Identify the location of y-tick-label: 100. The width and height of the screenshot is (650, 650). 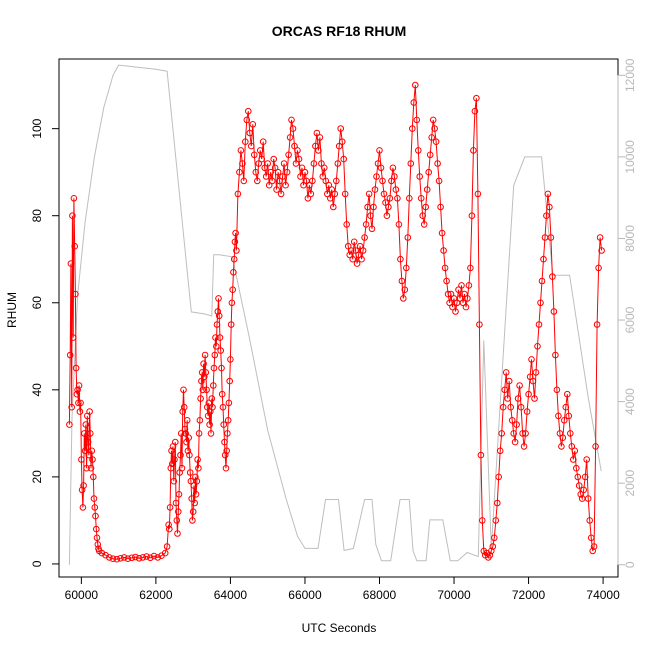
(37, 128).